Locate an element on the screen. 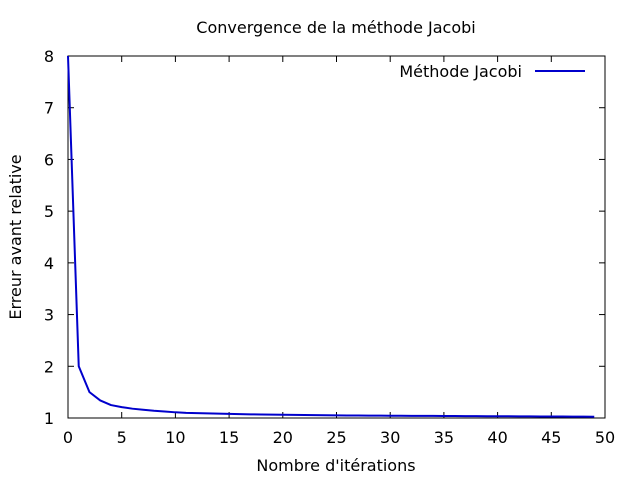 The image size is (640, 480). y-tick-label: 1 is located at coordinates (49, 418).